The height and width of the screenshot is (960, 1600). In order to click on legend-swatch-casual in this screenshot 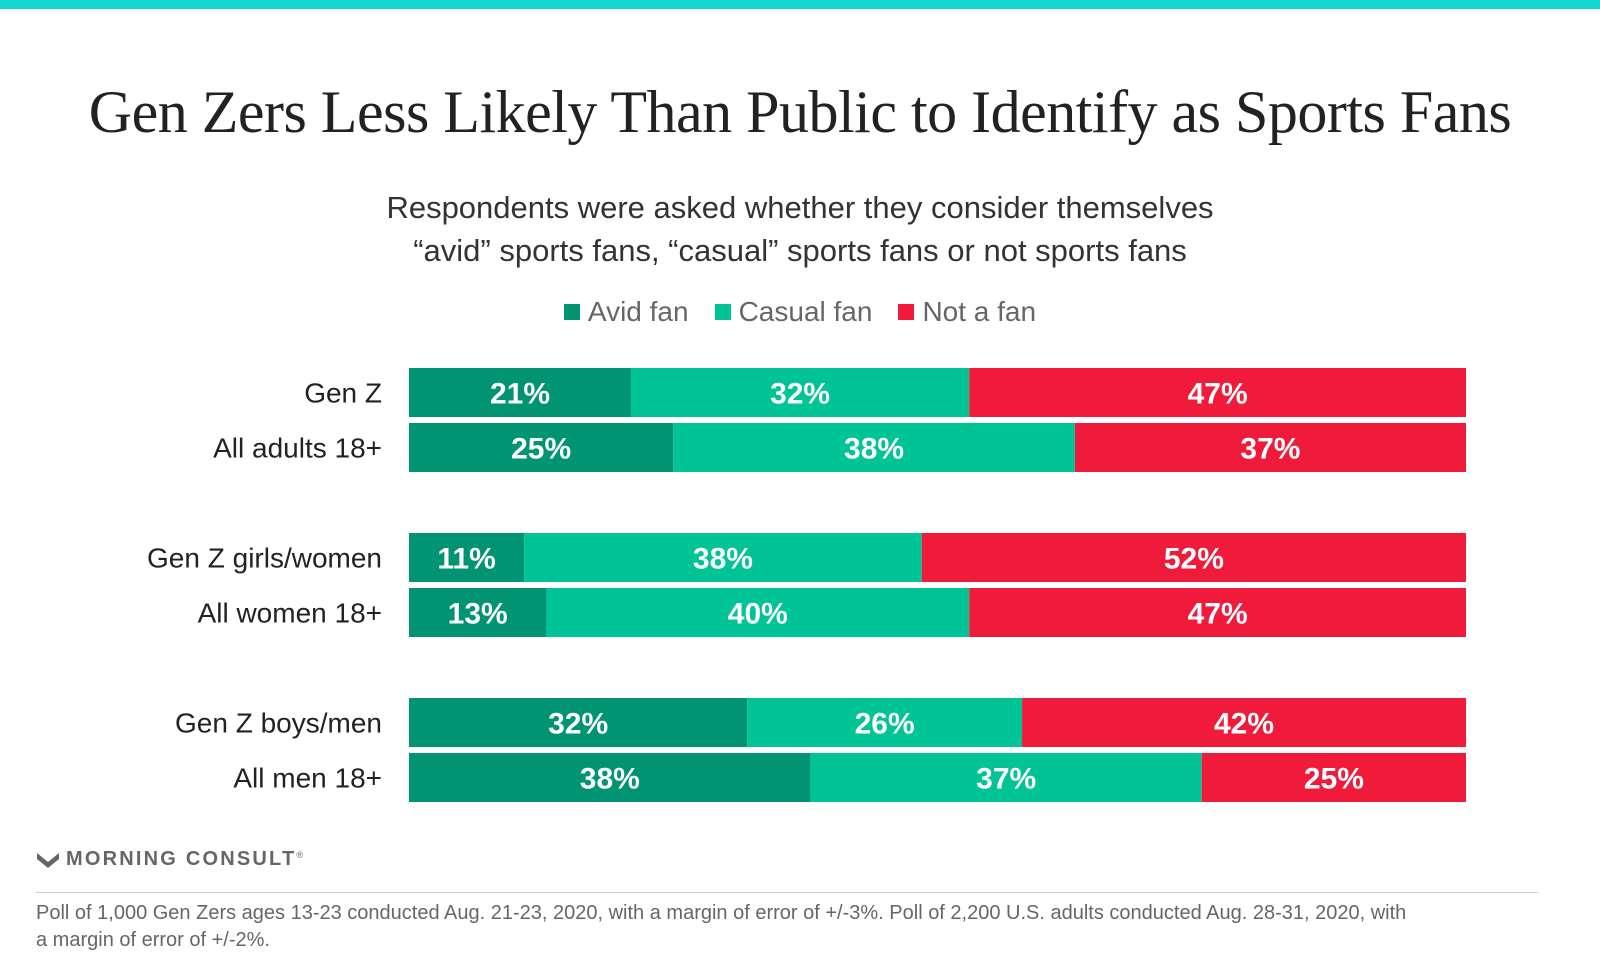, I will do `click(722, 312)`.